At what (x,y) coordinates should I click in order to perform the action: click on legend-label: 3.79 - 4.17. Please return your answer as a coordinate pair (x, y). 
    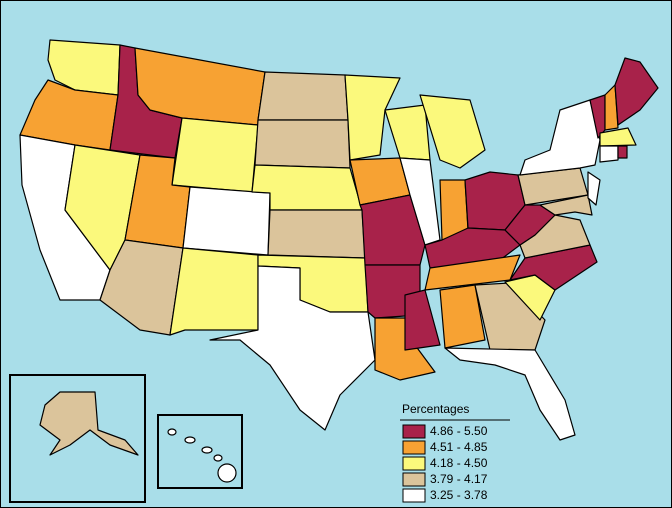
    Looking at the image, I should click on (459, 479).